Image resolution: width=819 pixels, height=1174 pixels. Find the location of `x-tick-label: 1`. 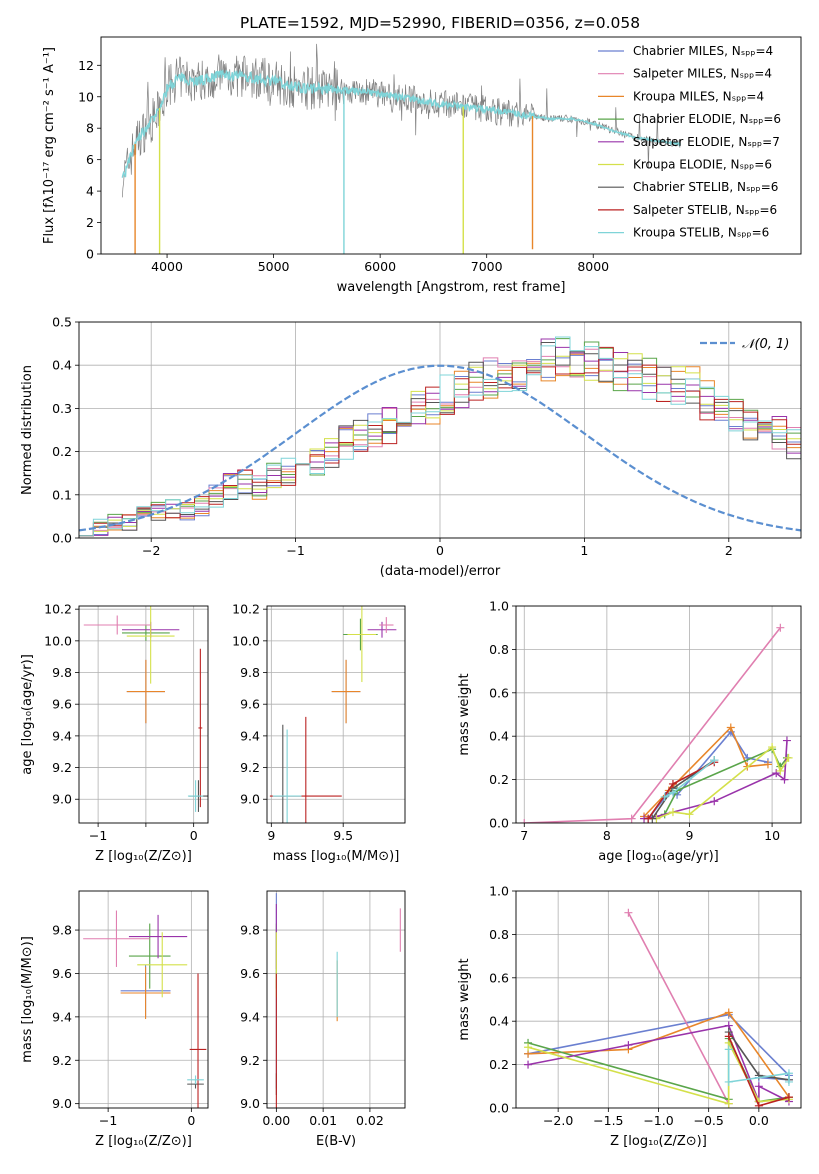

x-tick-label: 1 is located at coordinates (584, 550).